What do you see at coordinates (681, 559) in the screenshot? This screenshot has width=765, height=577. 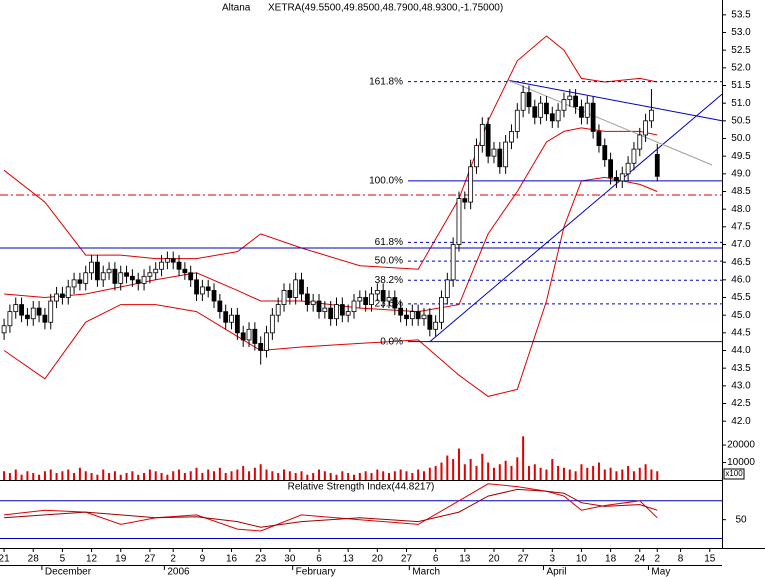 I see `x-tick-label: 8` at bounding box center [681, 559].